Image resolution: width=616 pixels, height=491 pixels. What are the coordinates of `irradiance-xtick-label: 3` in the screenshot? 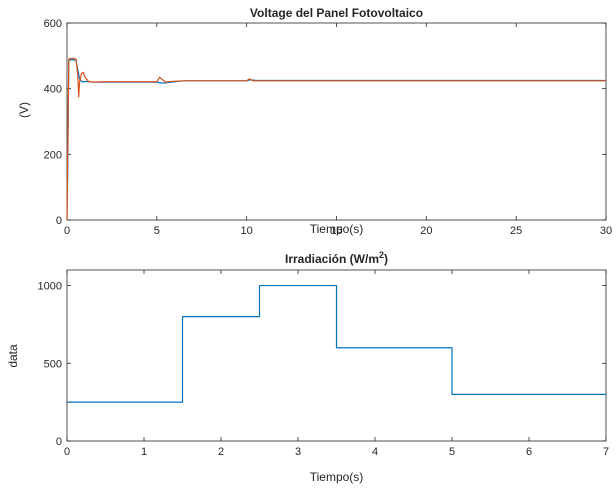 It's located at (298, 452).